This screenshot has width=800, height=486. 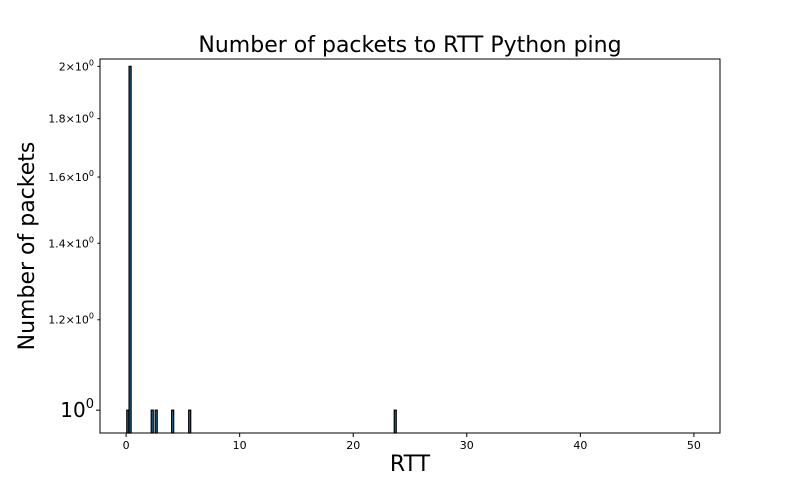 What do you see at coordinates (76, 65) in the screenshot?
I see `y-tick-label-2: 2×100` at bounding box center [76, 65].